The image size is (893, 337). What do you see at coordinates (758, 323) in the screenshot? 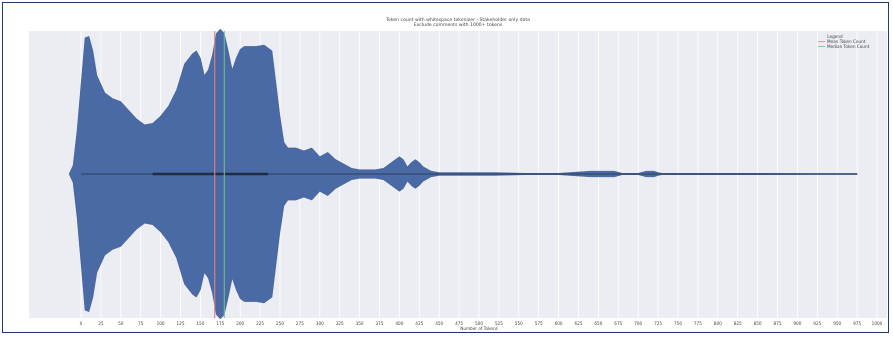
I see `x-tick-label: 850` at bounding box center [758, 323].